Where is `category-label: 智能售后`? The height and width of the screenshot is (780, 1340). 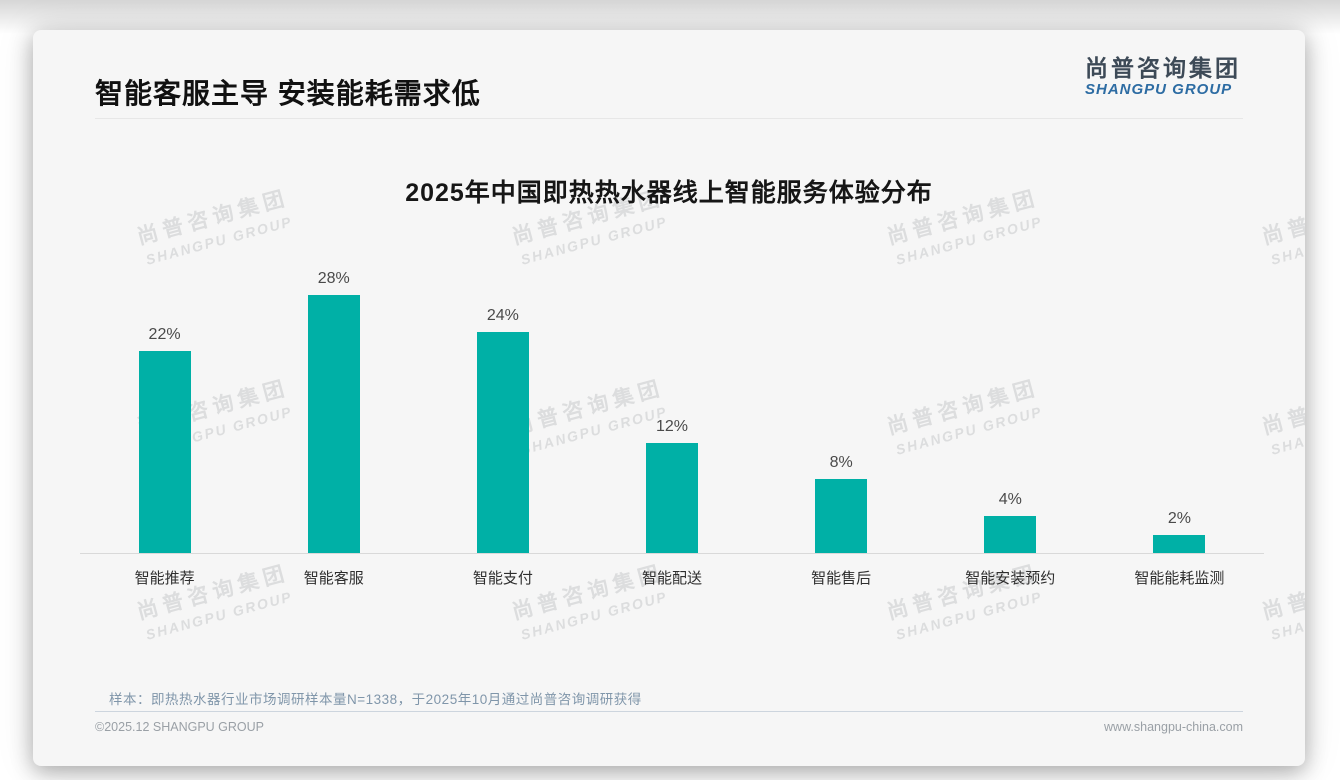
category-label: 智能售后 is located at coordinates (841, 578).